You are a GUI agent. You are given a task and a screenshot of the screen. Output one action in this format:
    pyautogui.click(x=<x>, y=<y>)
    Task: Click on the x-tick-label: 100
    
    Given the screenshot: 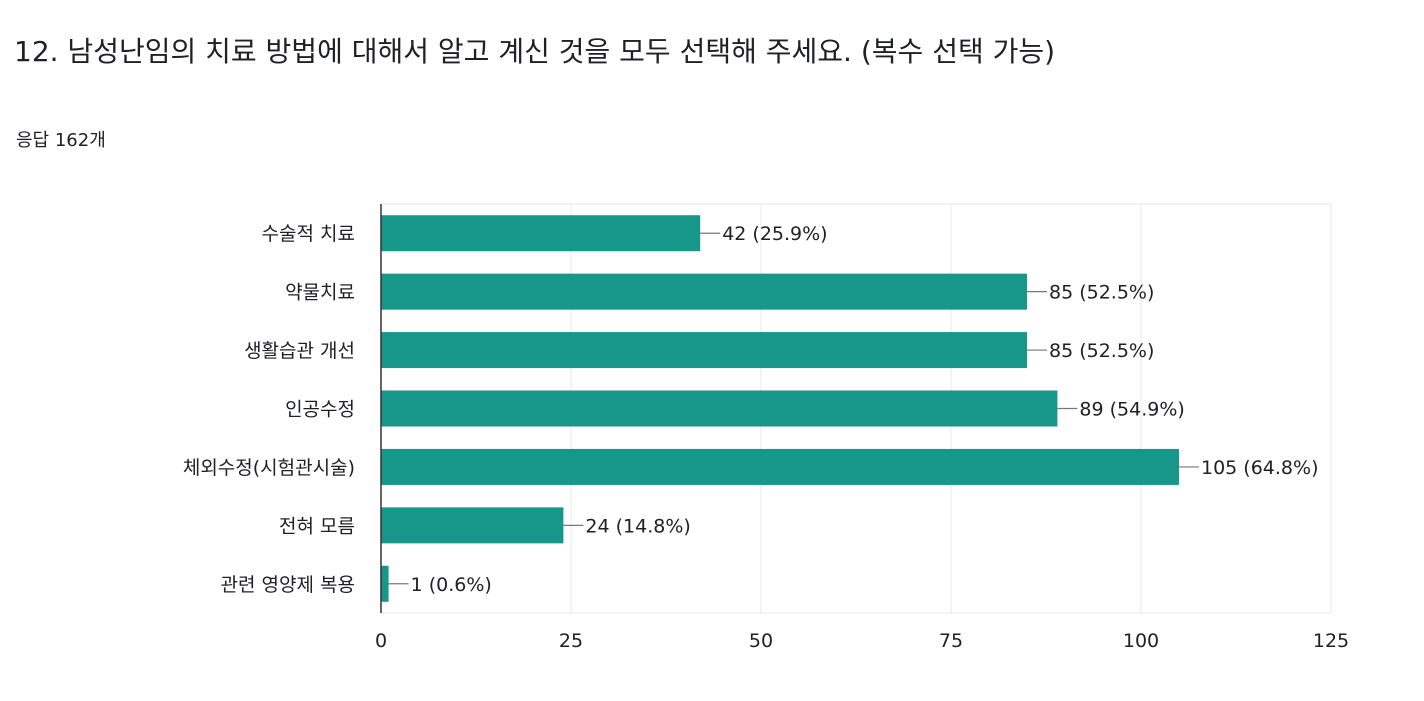 What is the action you would take?
    pyautogui.click(x=1141, y=641)
    